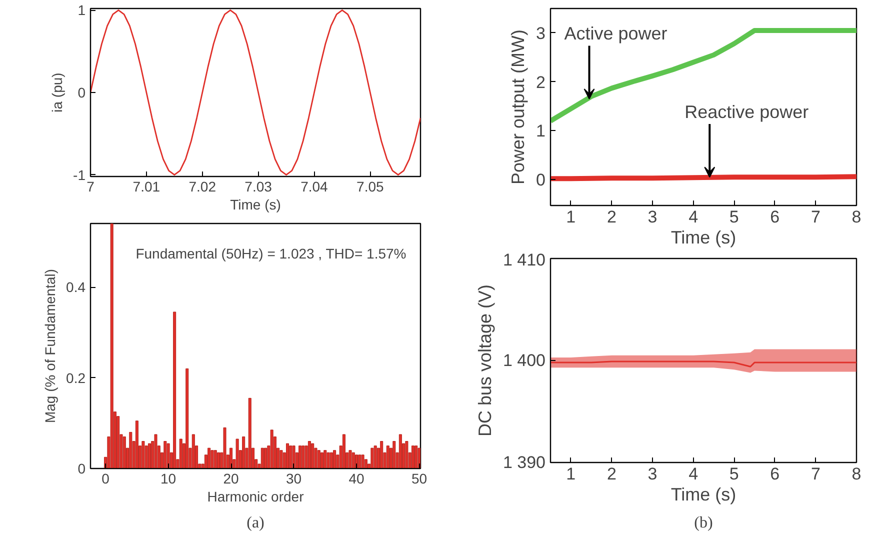  Describe the element at coordinates (541, 33) in the screenshot. I see `y-tick-label: 3` at that location.